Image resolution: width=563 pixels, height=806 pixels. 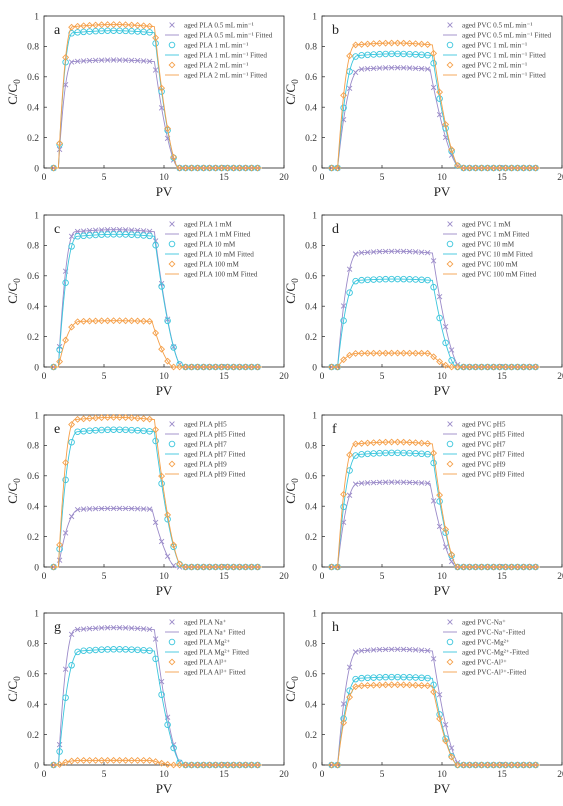 What do you see at coordinates (311, 706) in the screenshot?
I see `y-tick-label: 0.4` at bounding box center [311, 706].